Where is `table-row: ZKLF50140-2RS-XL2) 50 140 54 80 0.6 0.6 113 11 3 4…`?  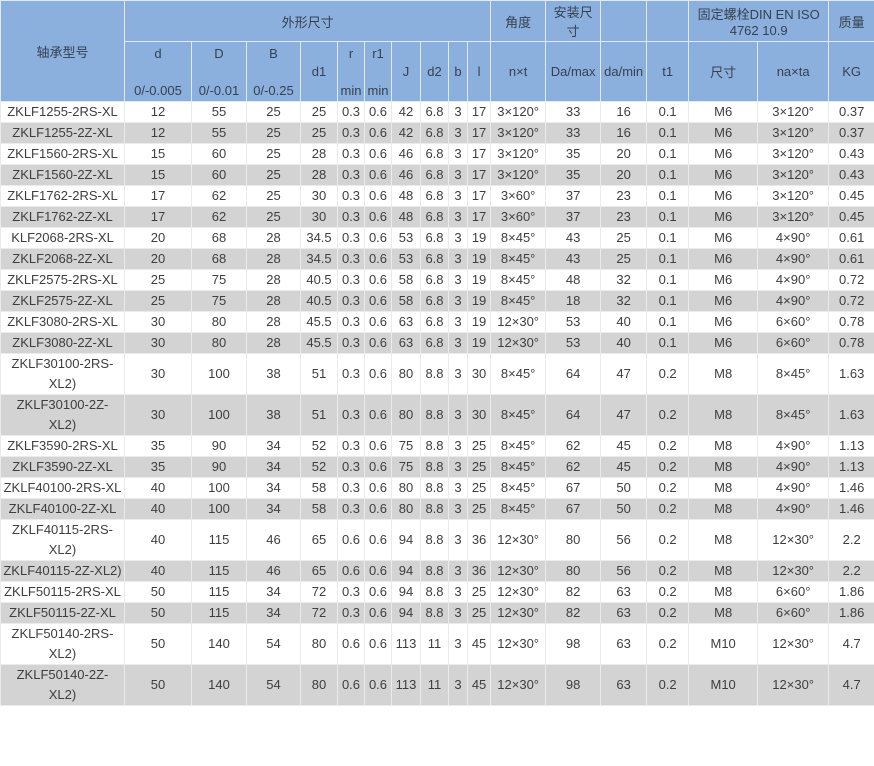
table-row: ZKLF50140-2RS-XL2) 50 140 54 80 0.6 0.6 113 11 3 4… is located at coordinates (437, 644).